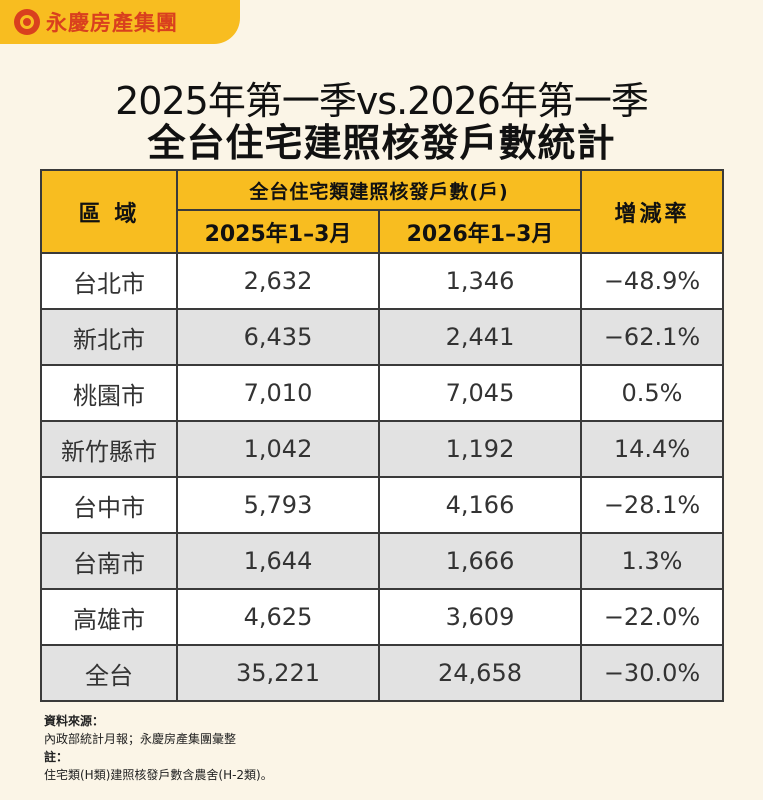 The height and width of the screenshot is (800, 763). Describe the element at coordinates (652, 211) in the screenshot. I see `header-change-rate: 增減率` at that location.